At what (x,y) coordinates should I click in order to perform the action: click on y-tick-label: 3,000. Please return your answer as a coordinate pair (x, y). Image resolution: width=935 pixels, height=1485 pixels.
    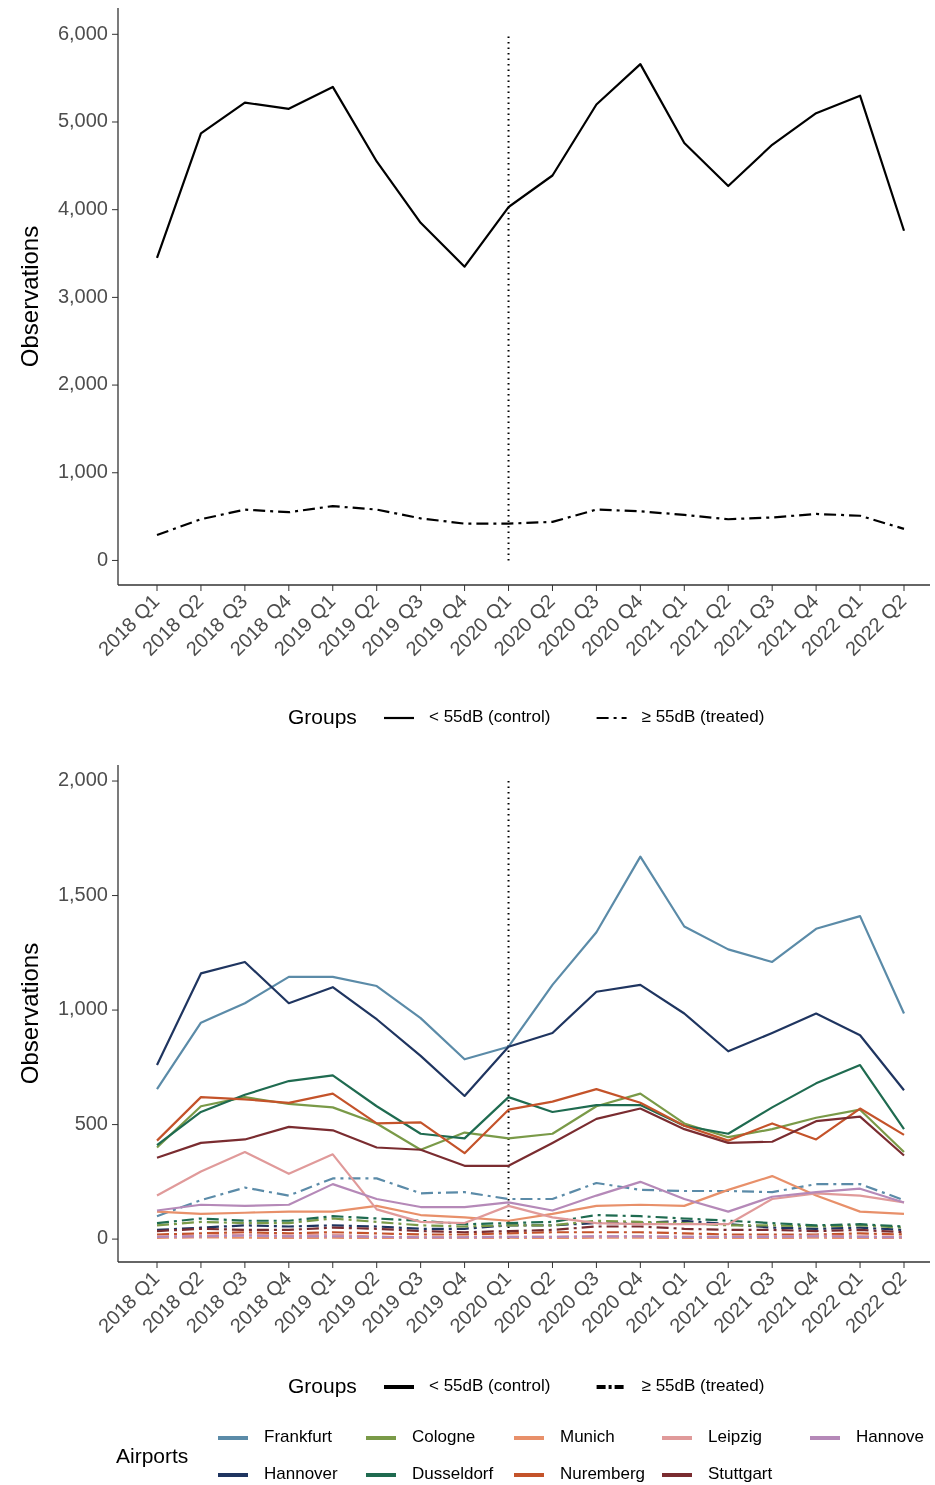
    Looking at the image, I should click on (82, 295).